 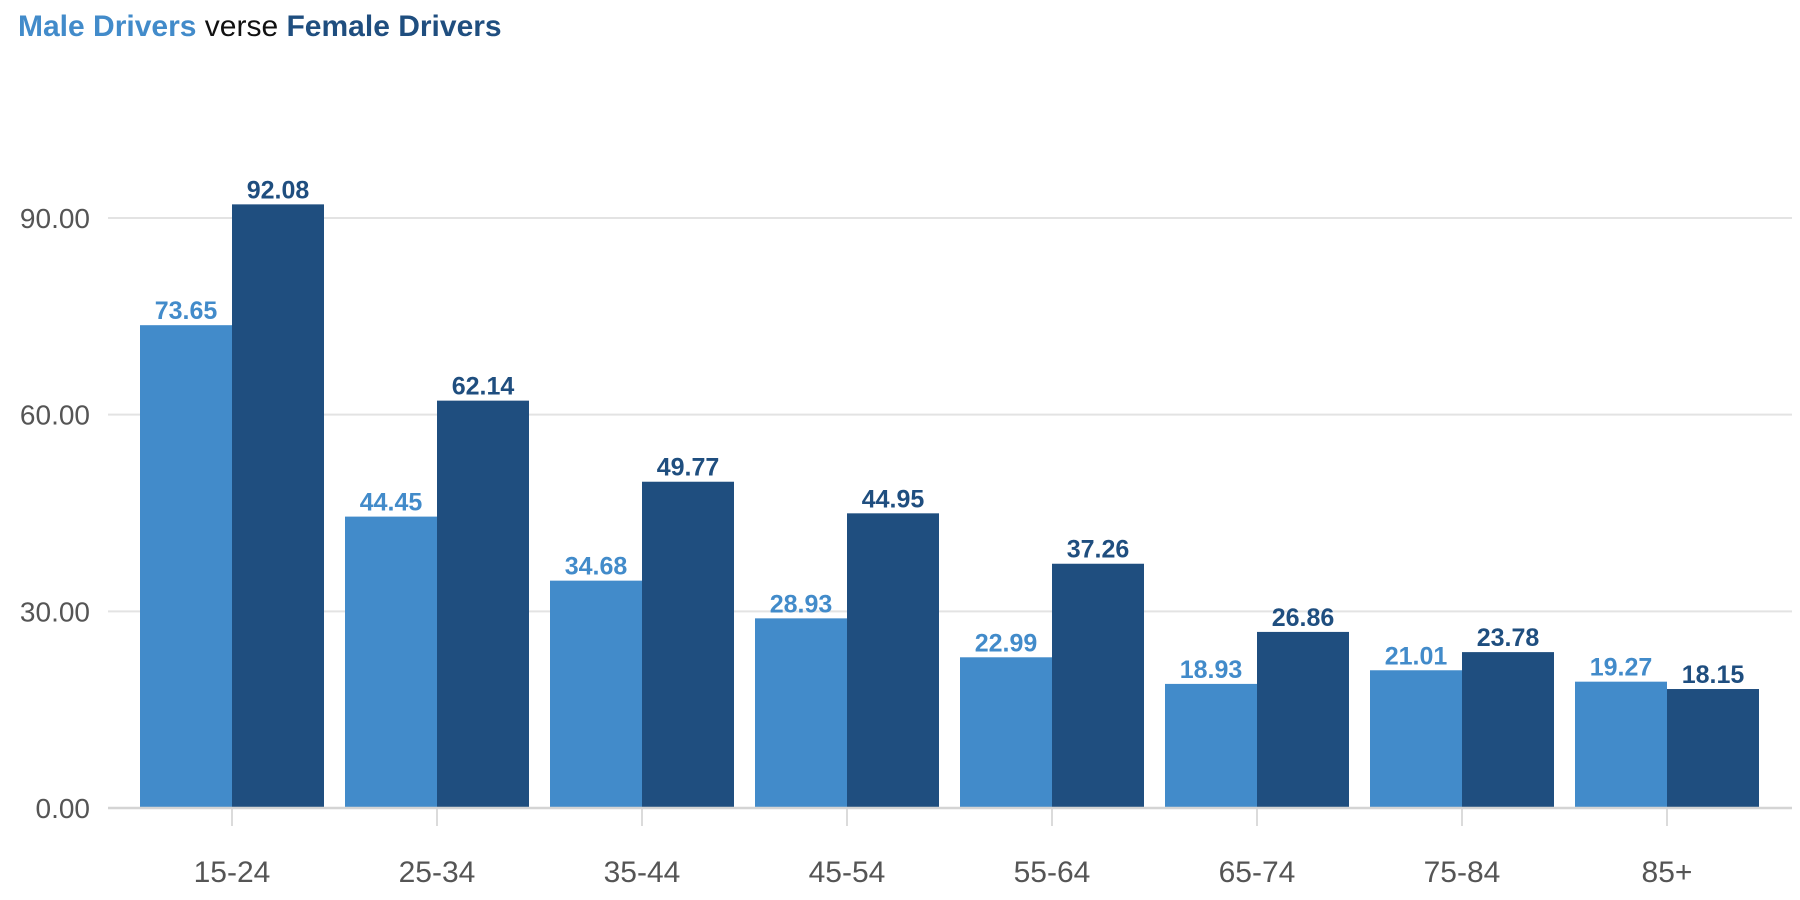 What do you see at coordinates (437, 872) in the screenshot?
I see `x-tick-label: 25-34` at bounding box center [437, 872].